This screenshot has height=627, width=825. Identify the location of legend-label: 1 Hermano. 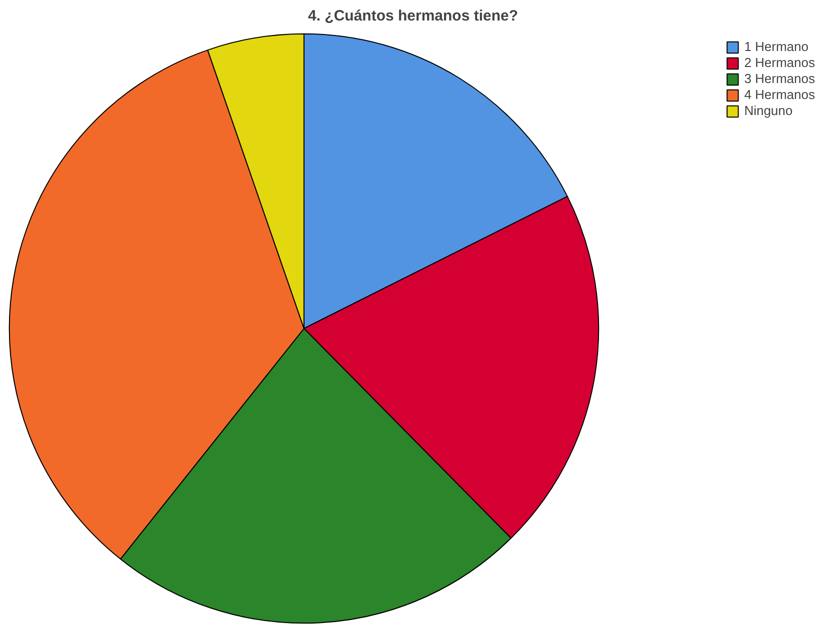
(776, 46).